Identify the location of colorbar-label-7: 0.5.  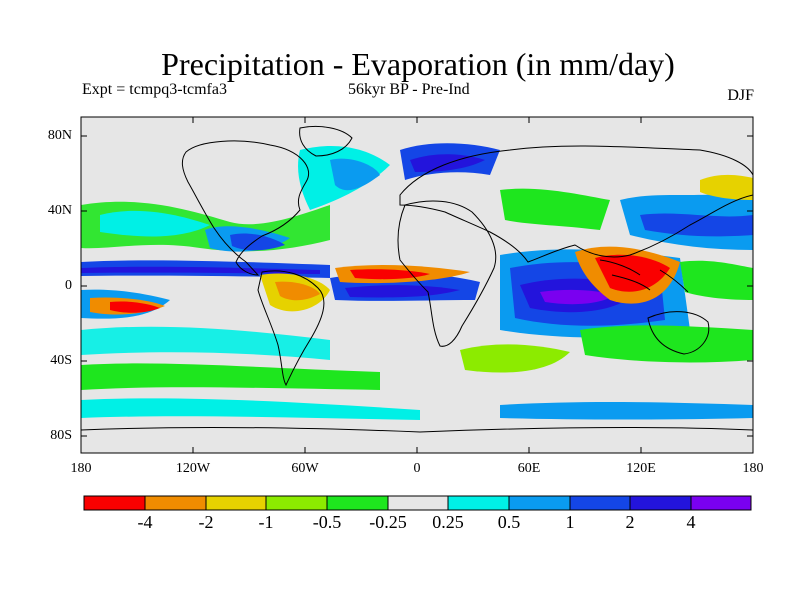
(509, 522).